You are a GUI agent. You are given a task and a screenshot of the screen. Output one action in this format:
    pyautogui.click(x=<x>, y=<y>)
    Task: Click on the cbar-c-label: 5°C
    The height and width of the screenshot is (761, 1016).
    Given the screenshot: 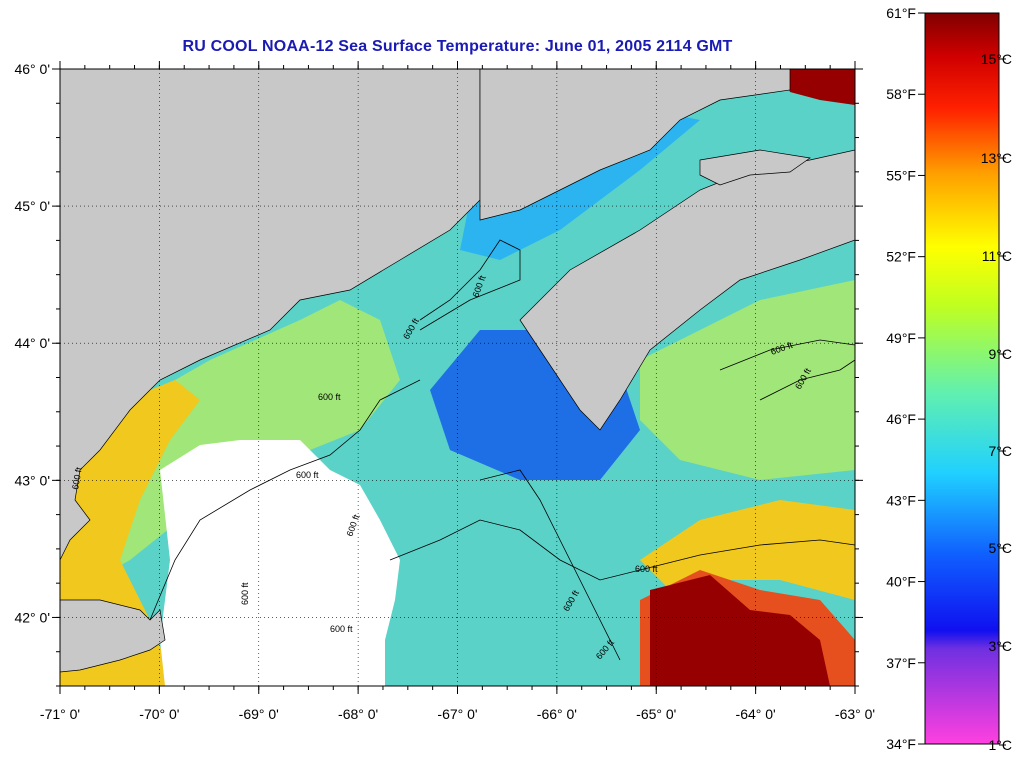 What is the action you would take?
    pyautogui.click(x=1001, y=548)
    